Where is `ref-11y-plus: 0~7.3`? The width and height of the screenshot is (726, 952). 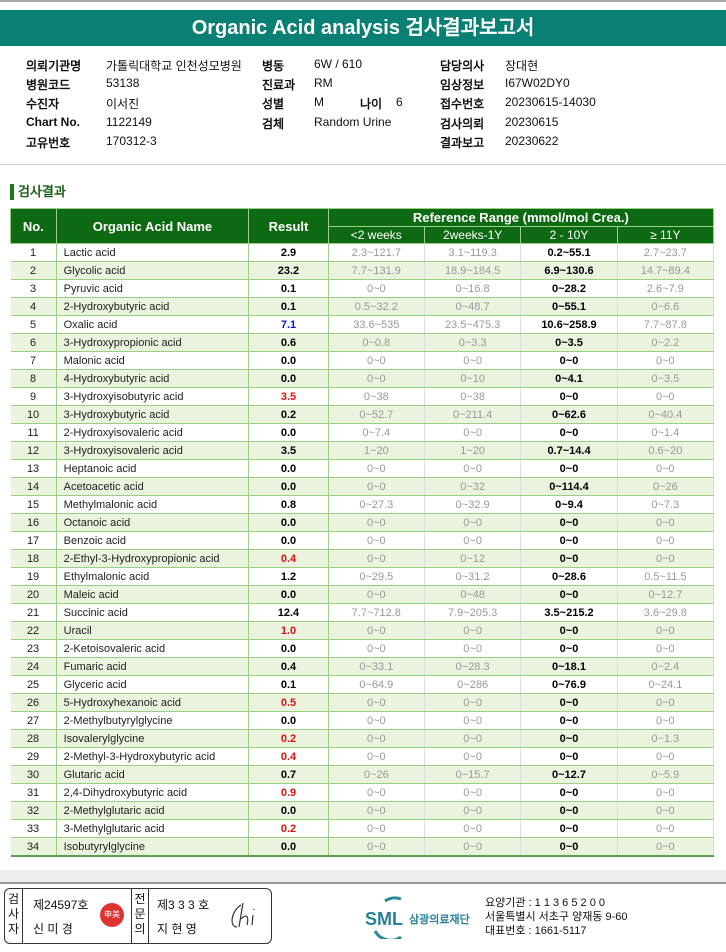 ref-11y-plus: 0~7.3 is located at coordinates (666, 504).